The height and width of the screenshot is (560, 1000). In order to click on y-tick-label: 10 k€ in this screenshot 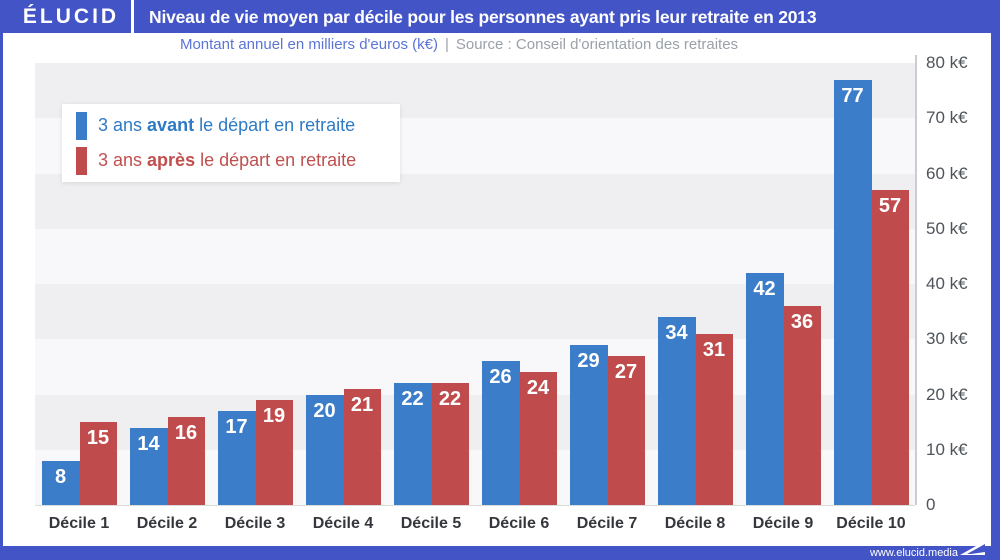, I will do `click(947, 449)`.